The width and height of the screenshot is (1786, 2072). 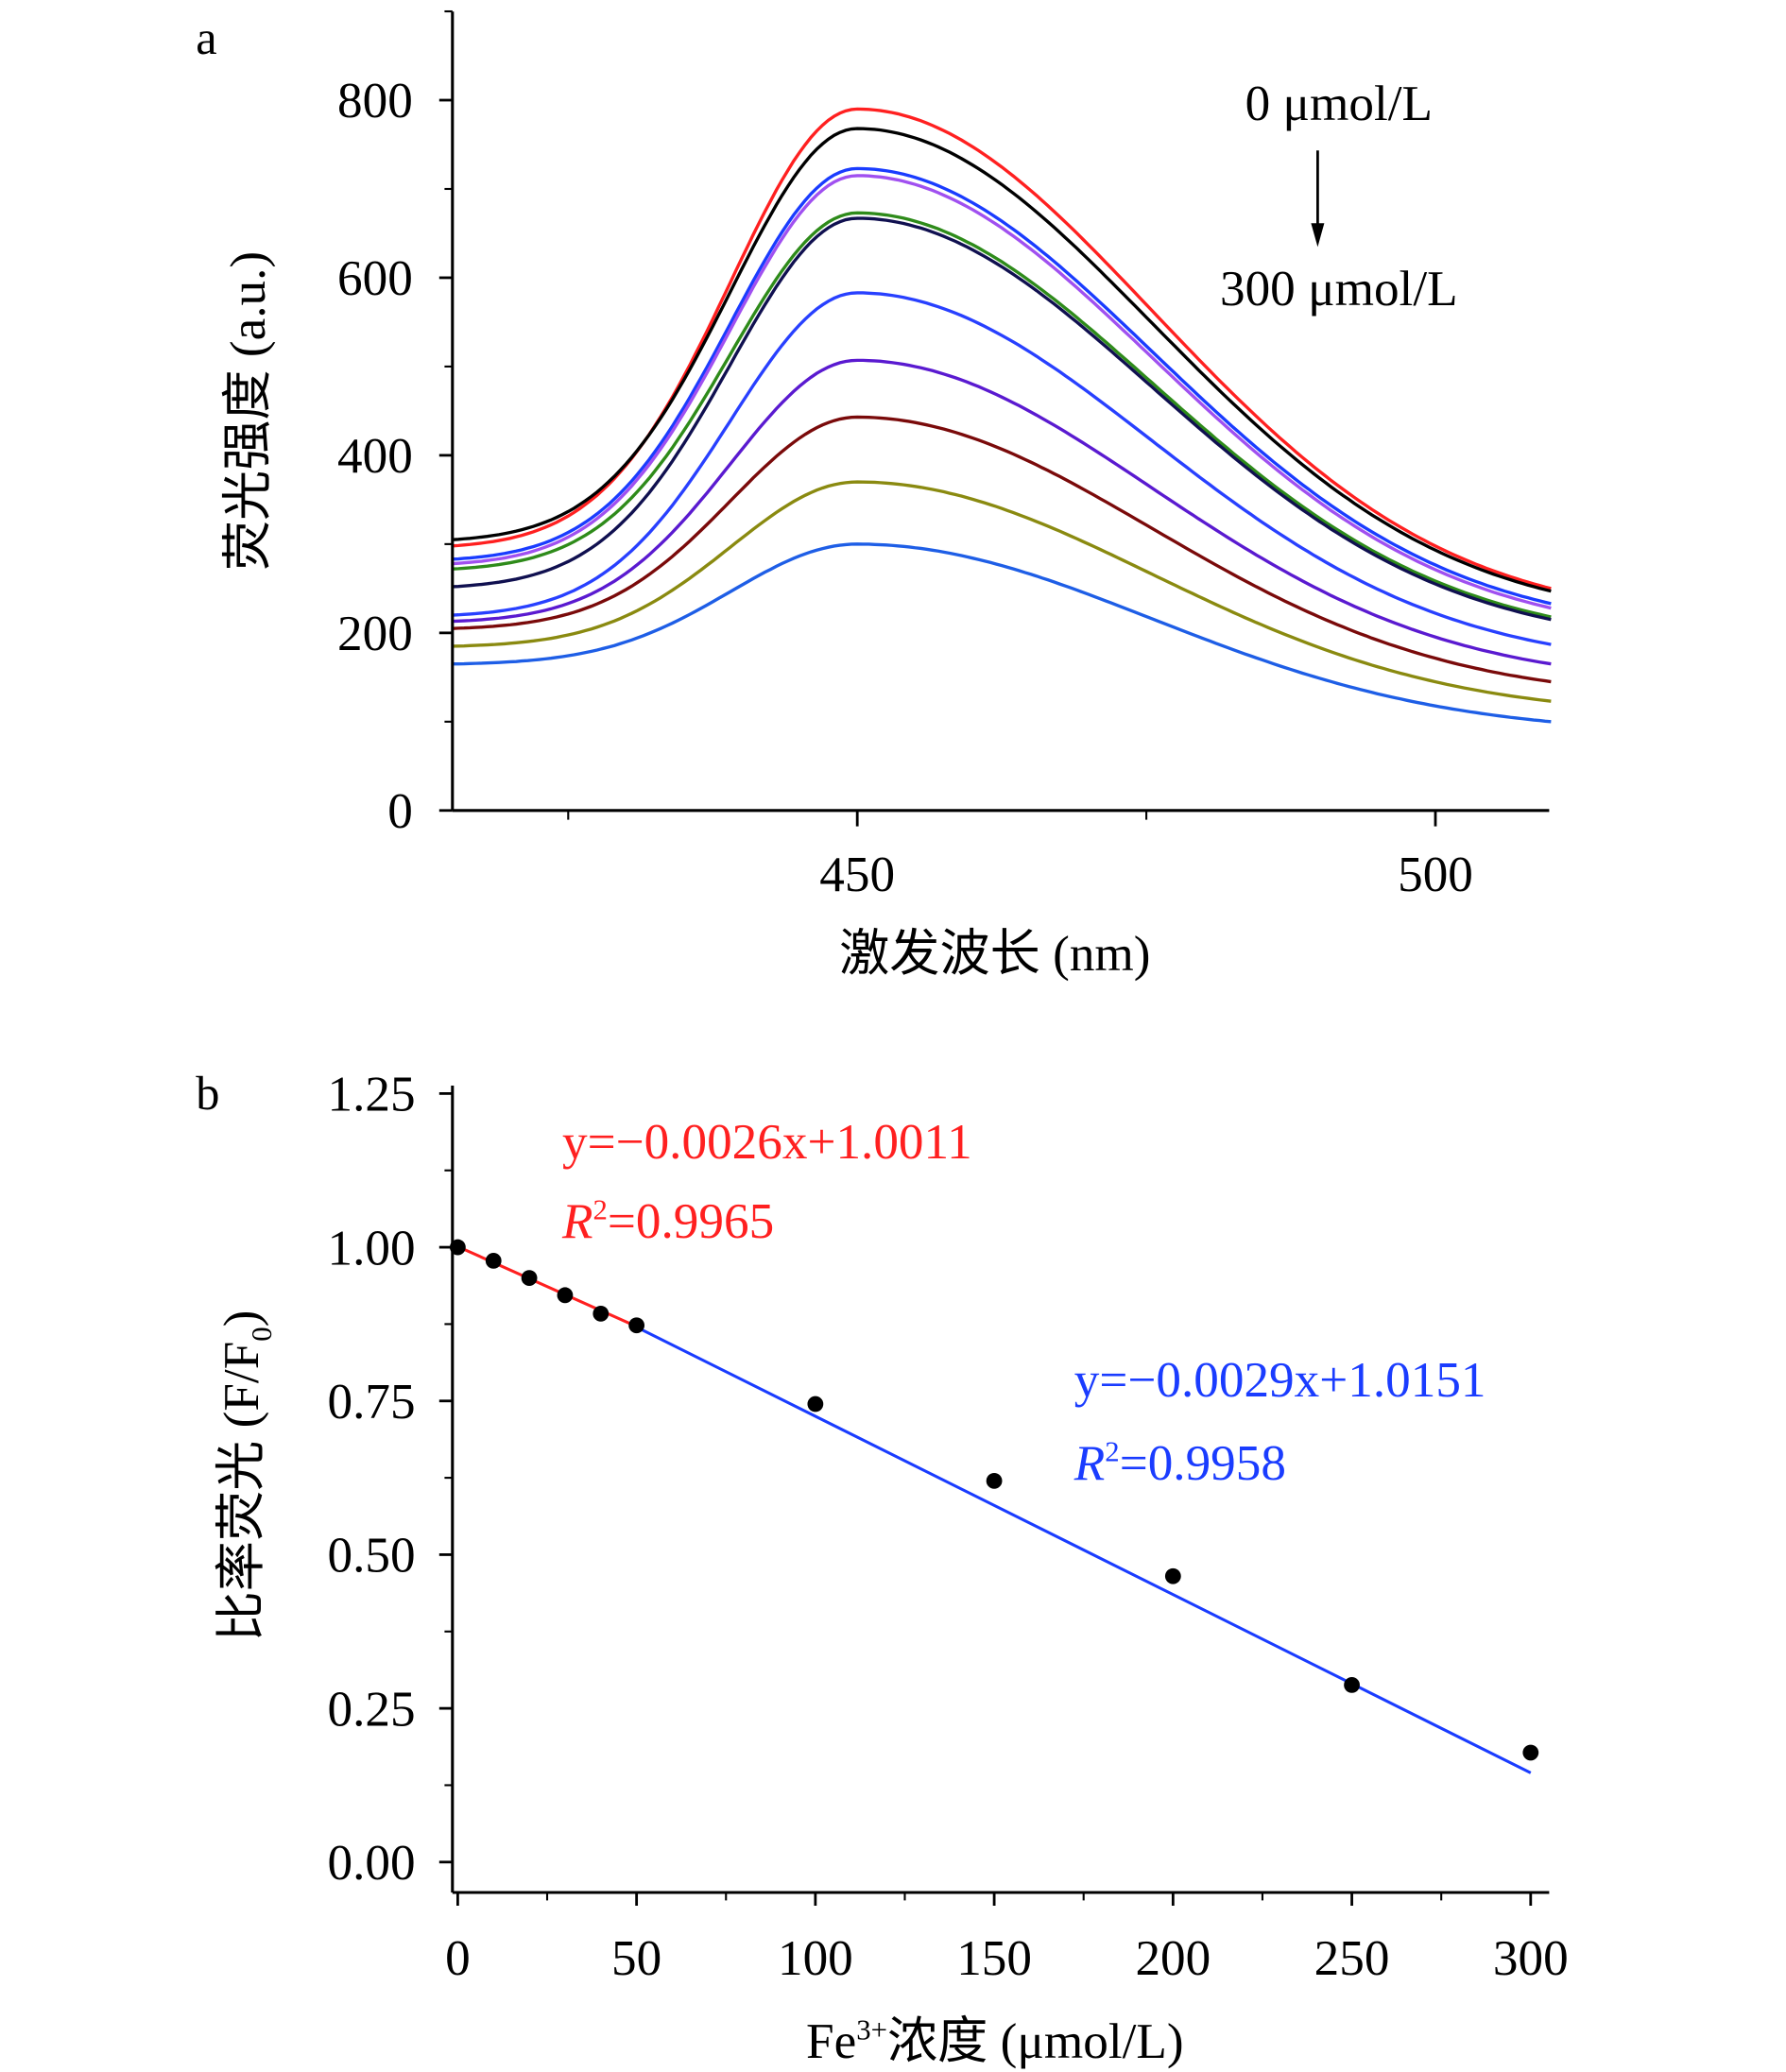 I want to click on b-x-tick-label: 100, so click(x=816, y=1958).